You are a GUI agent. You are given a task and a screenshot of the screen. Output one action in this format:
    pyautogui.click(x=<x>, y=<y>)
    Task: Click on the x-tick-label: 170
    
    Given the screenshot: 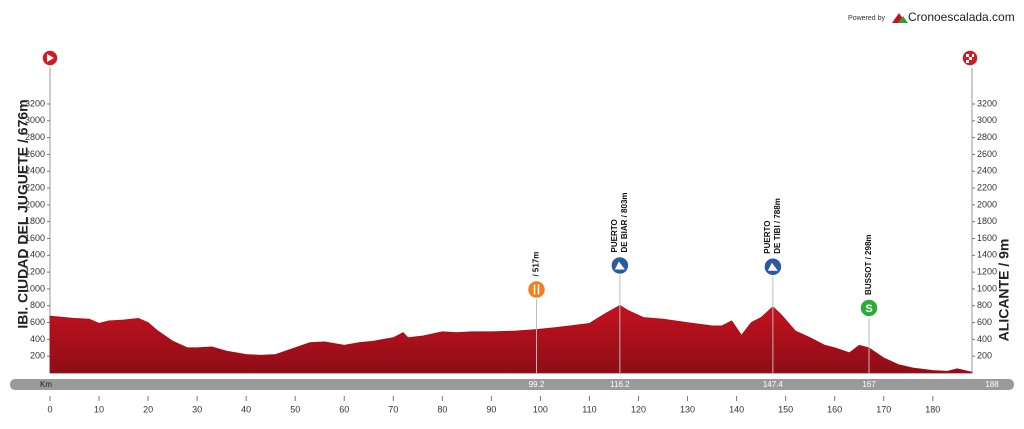 What is the action you would take?
    pyautogui.click(x=883, y=409)
    